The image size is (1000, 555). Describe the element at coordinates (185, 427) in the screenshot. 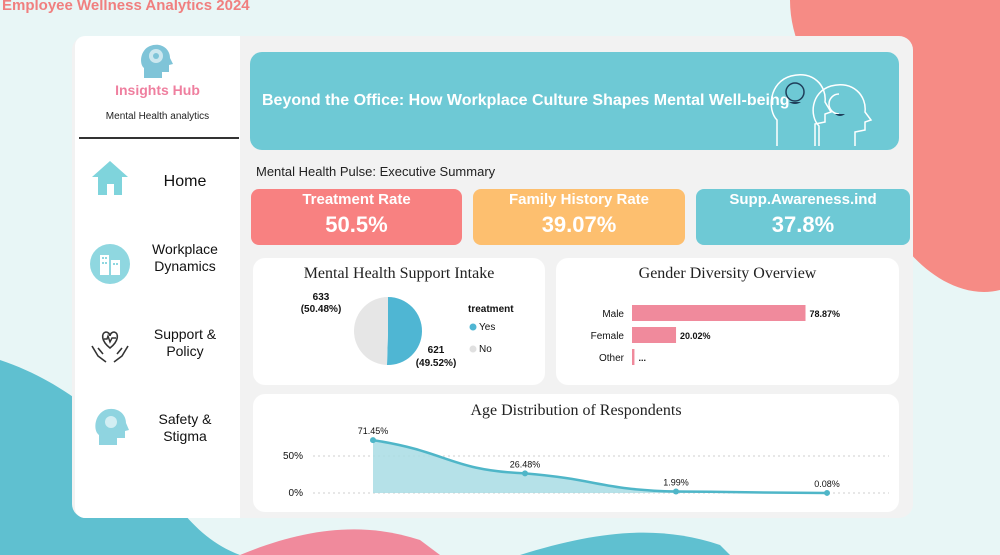

I see `nav-label: Safety & Stigma` at that location.